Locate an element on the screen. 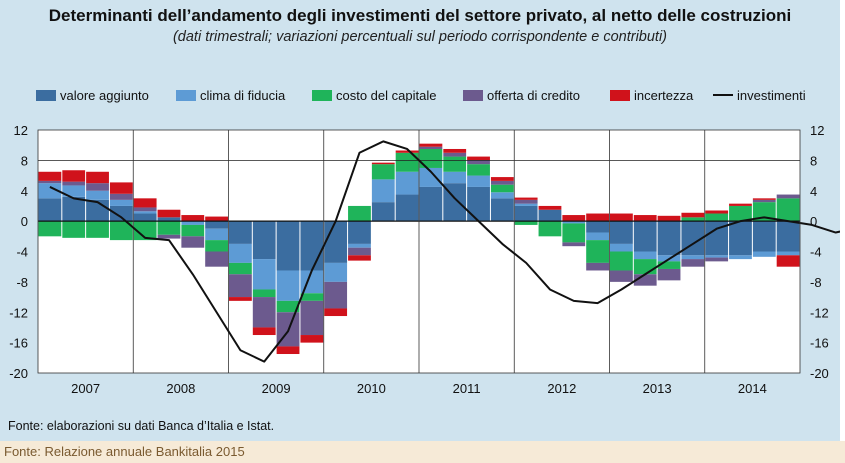 Image resolution: width=845 pixels, height=463 pixels. y-tick-left-6: -12 is located at coordinates (18, 312).